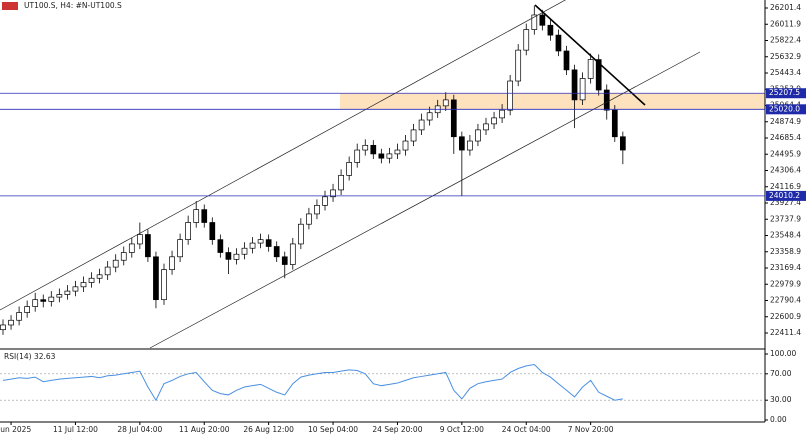  What do you see at coordinates (785, 235) in the screenshot?
I see `y-tick-label: 23548.4` at bounding box center [785, 235].